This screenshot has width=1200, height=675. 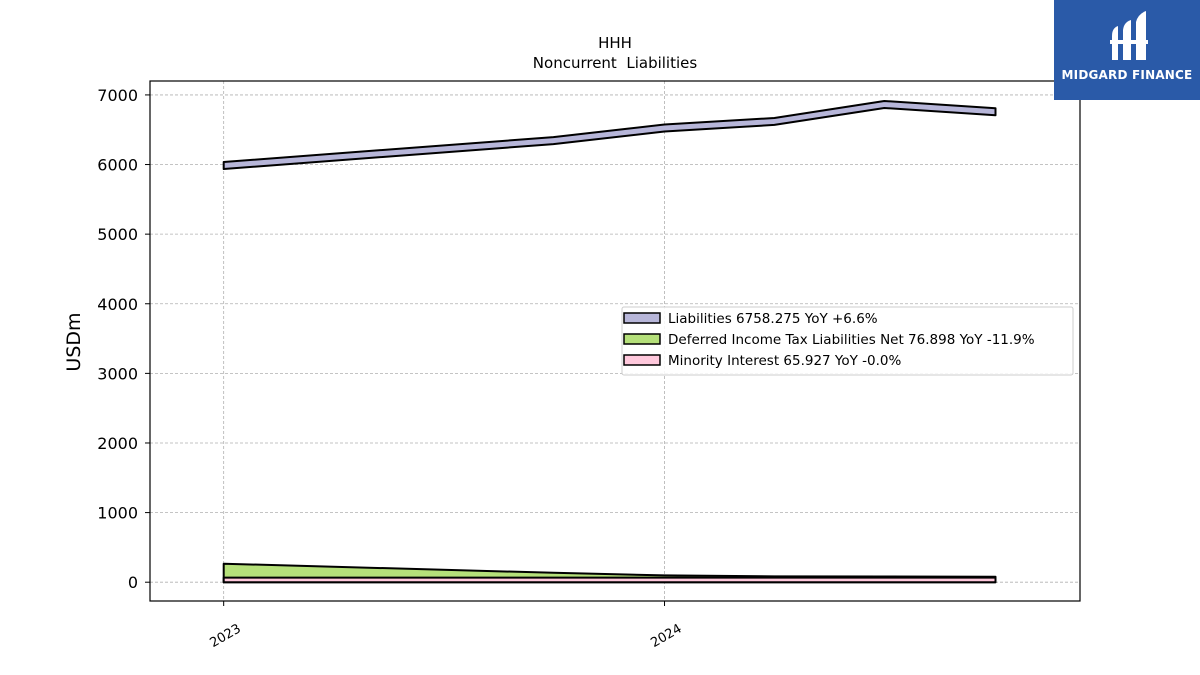 I want to click on legend-box, so click(x=847, y=341).